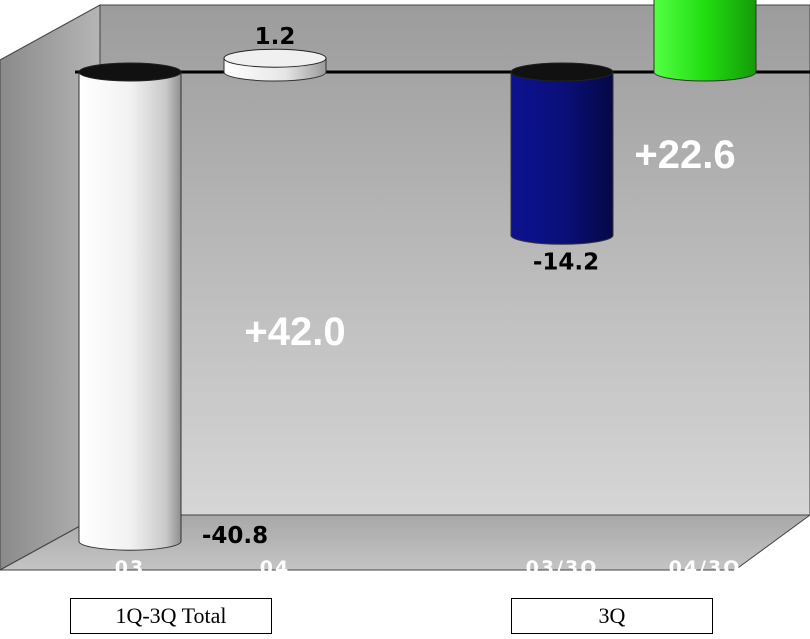 The height and width of the screenshot is (639, 810). Describe the element at coordinates (562, 568) in the screenshot. I see `category-label-bar-033q: 03/3Q` at that location.